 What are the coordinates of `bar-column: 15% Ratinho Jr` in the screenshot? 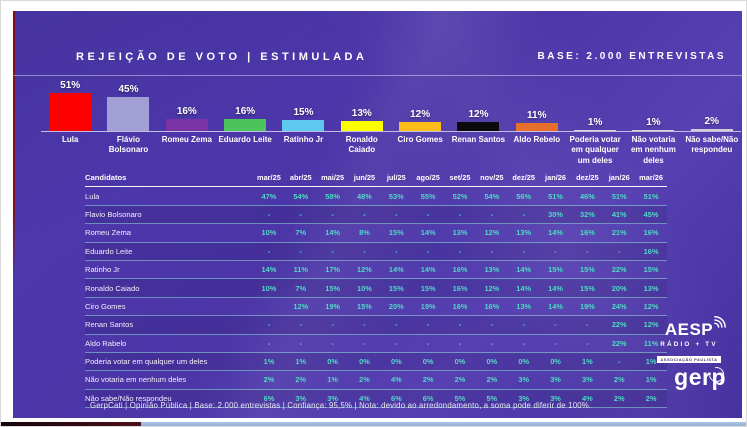 It's located at (303, 121).